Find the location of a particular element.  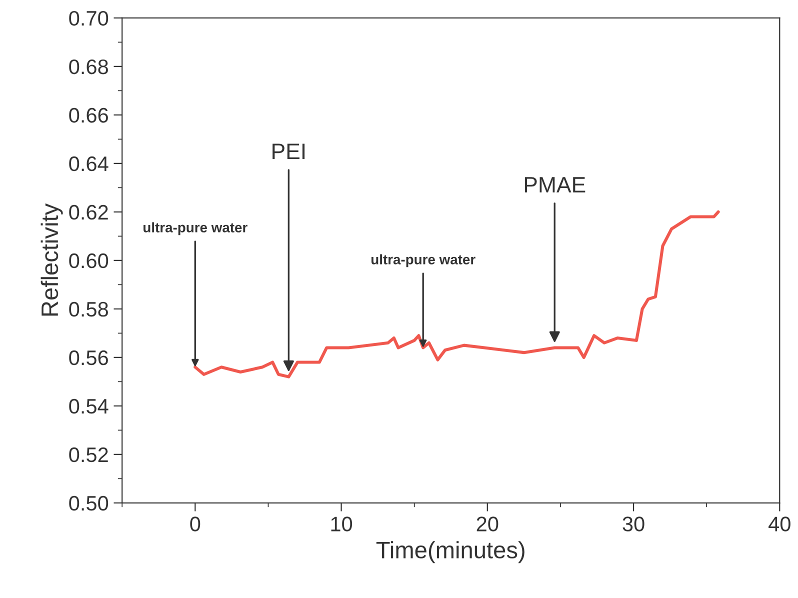

y-tick-label: 0.68 is located at coordinates (88, 66).